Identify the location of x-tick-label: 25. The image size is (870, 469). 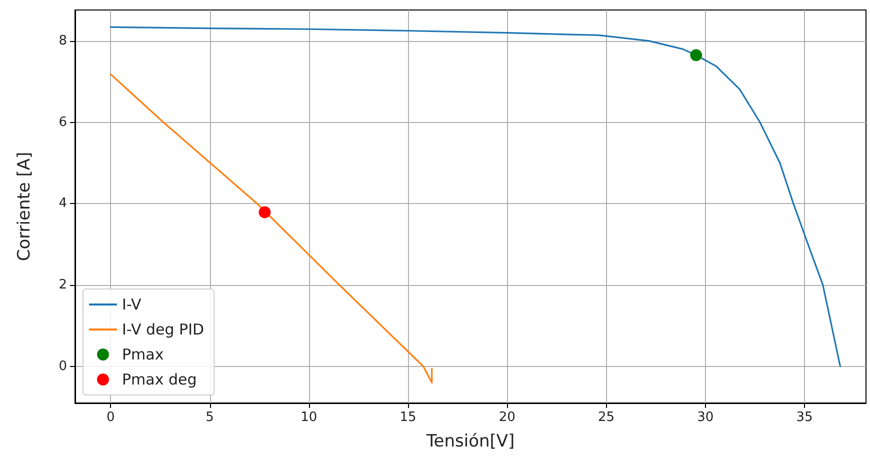
(606, 417).